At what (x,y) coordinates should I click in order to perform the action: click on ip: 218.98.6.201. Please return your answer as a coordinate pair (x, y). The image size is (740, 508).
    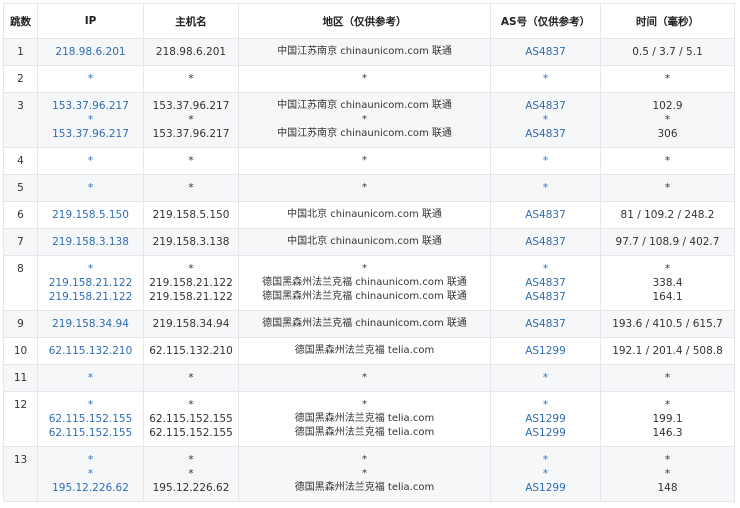
    Looking at the image, I should click on (90, 52).